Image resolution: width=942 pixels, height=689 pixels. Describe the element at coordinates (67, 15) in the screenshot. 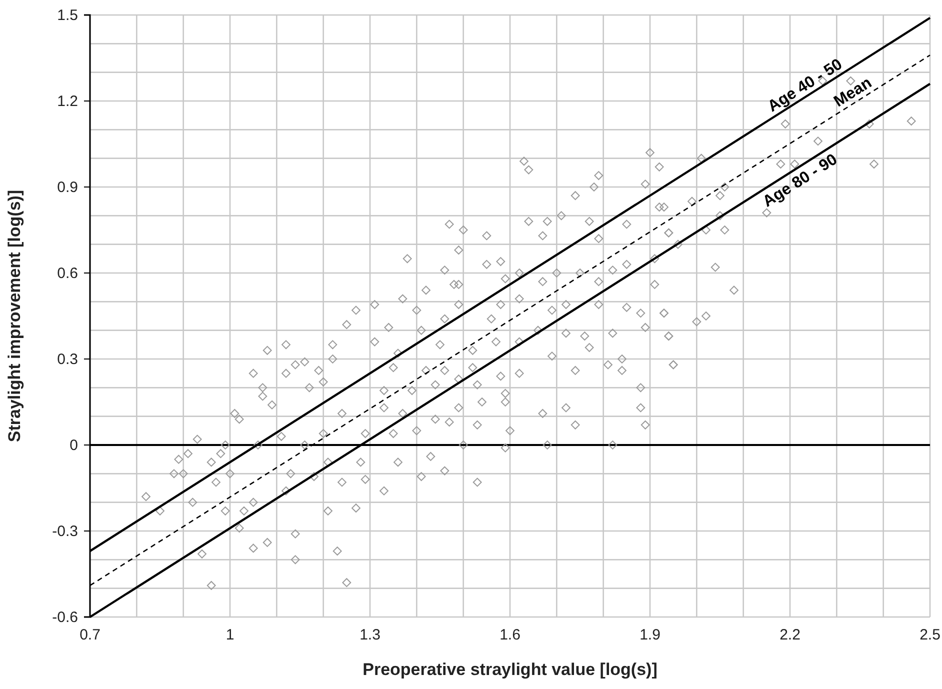

I see `y-tick-label: 1.5` at that location.